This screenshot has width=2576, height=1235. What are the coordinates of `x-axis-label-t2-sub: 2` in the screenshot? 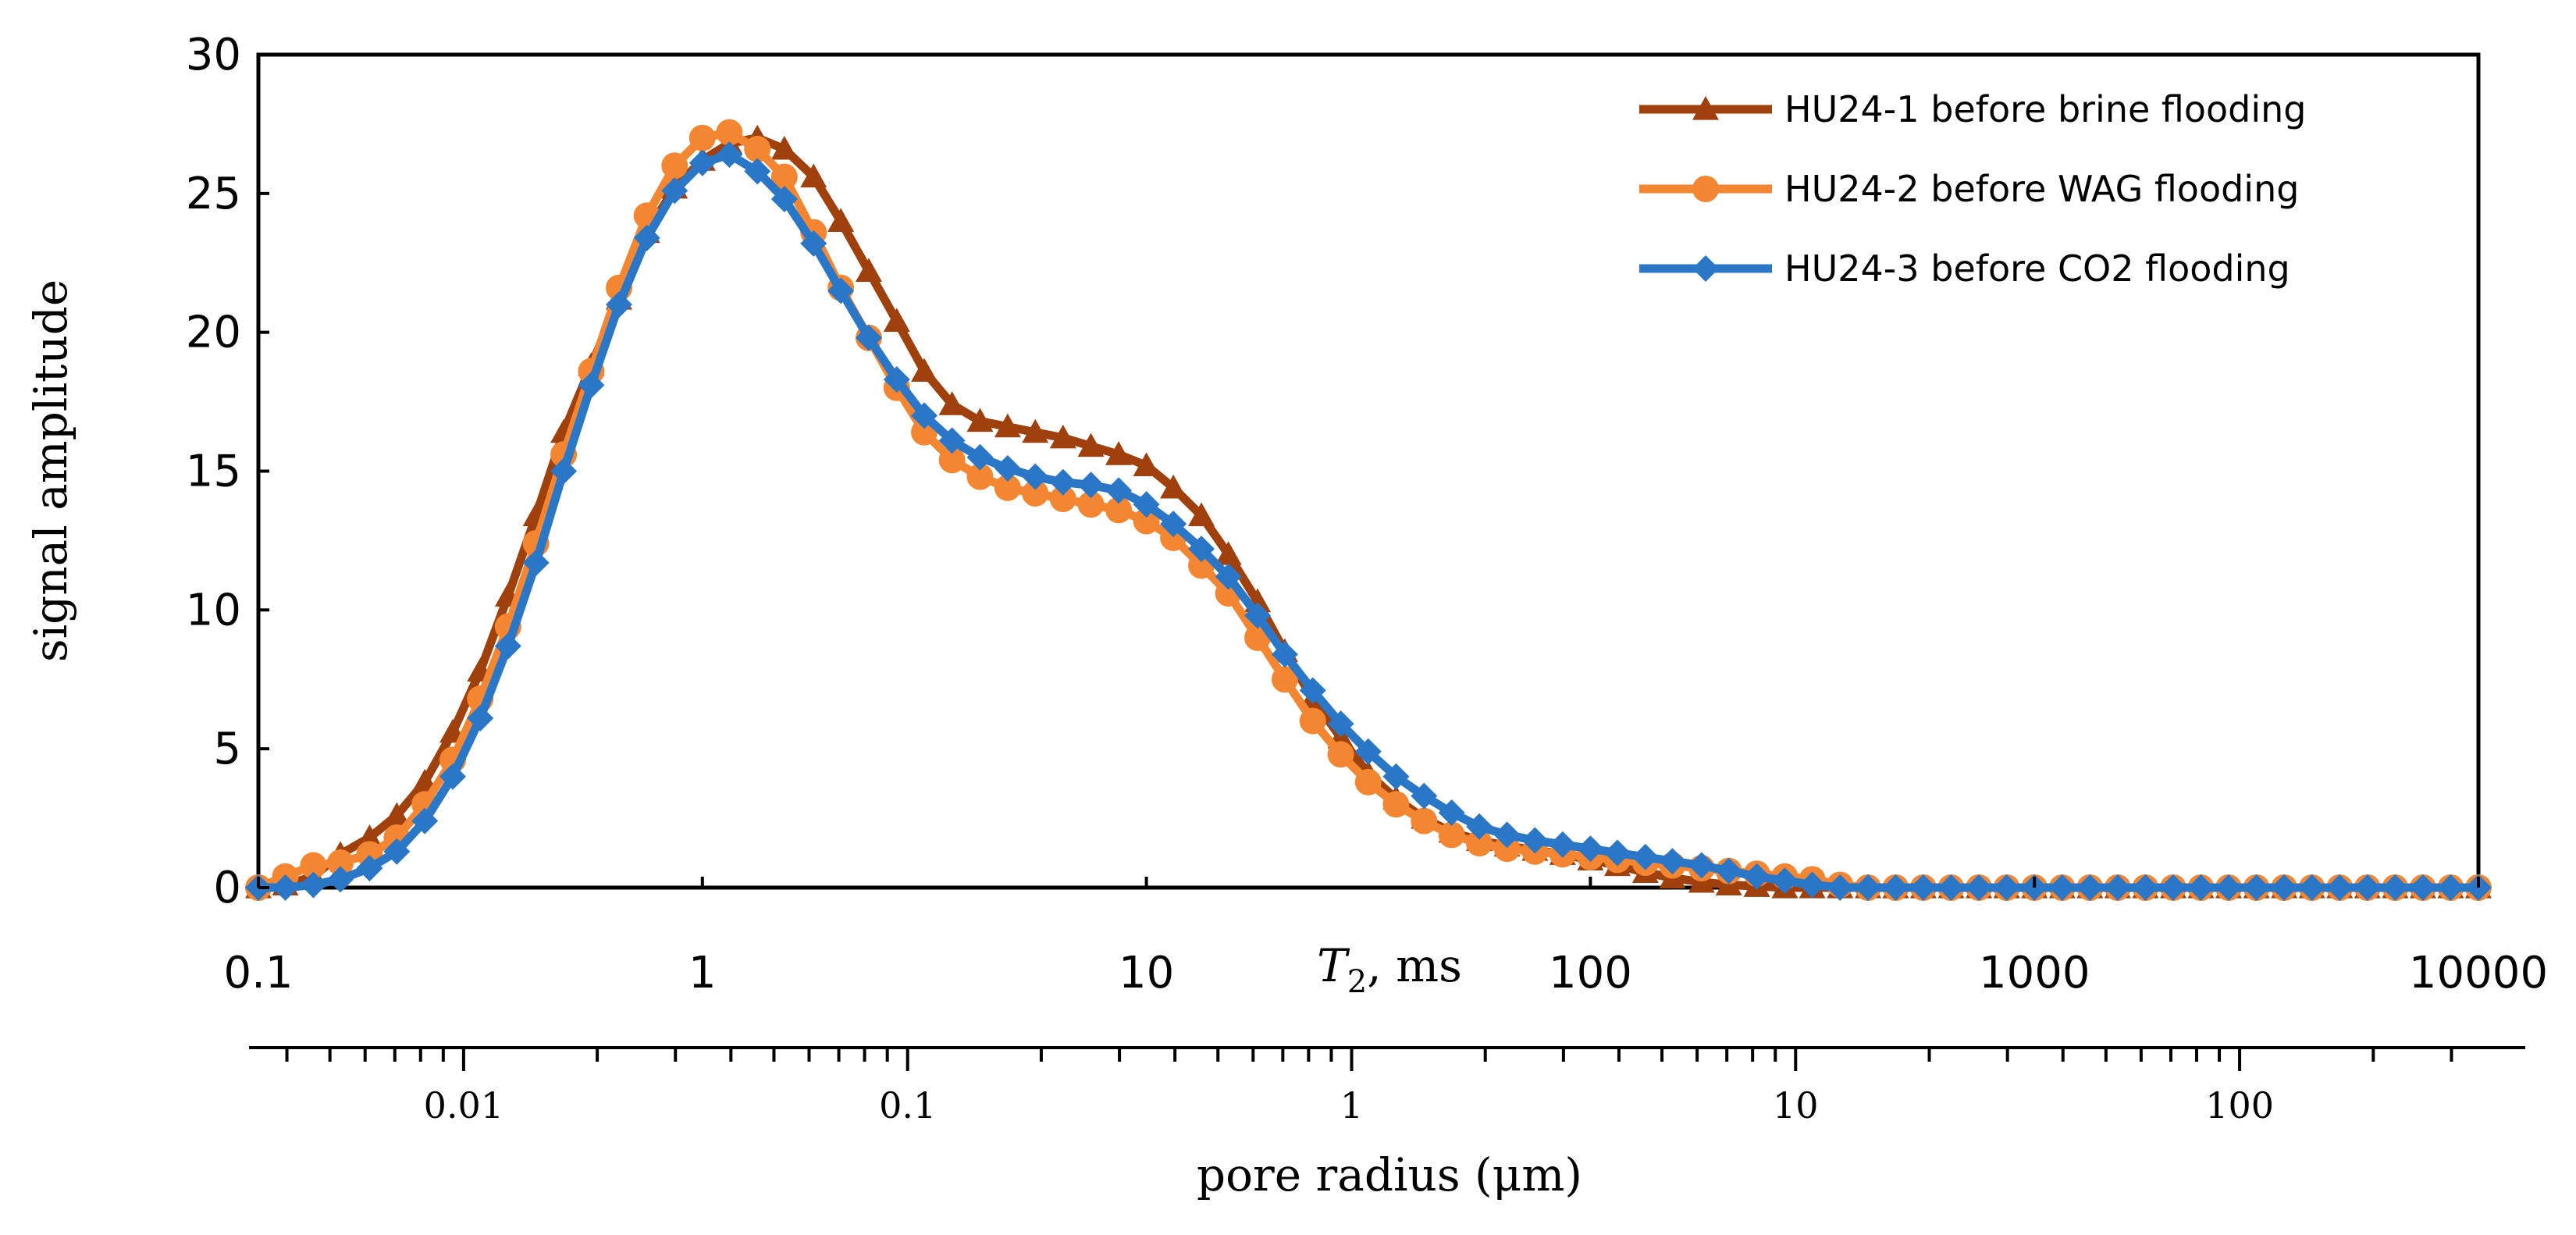 It's located at (1357, 982).